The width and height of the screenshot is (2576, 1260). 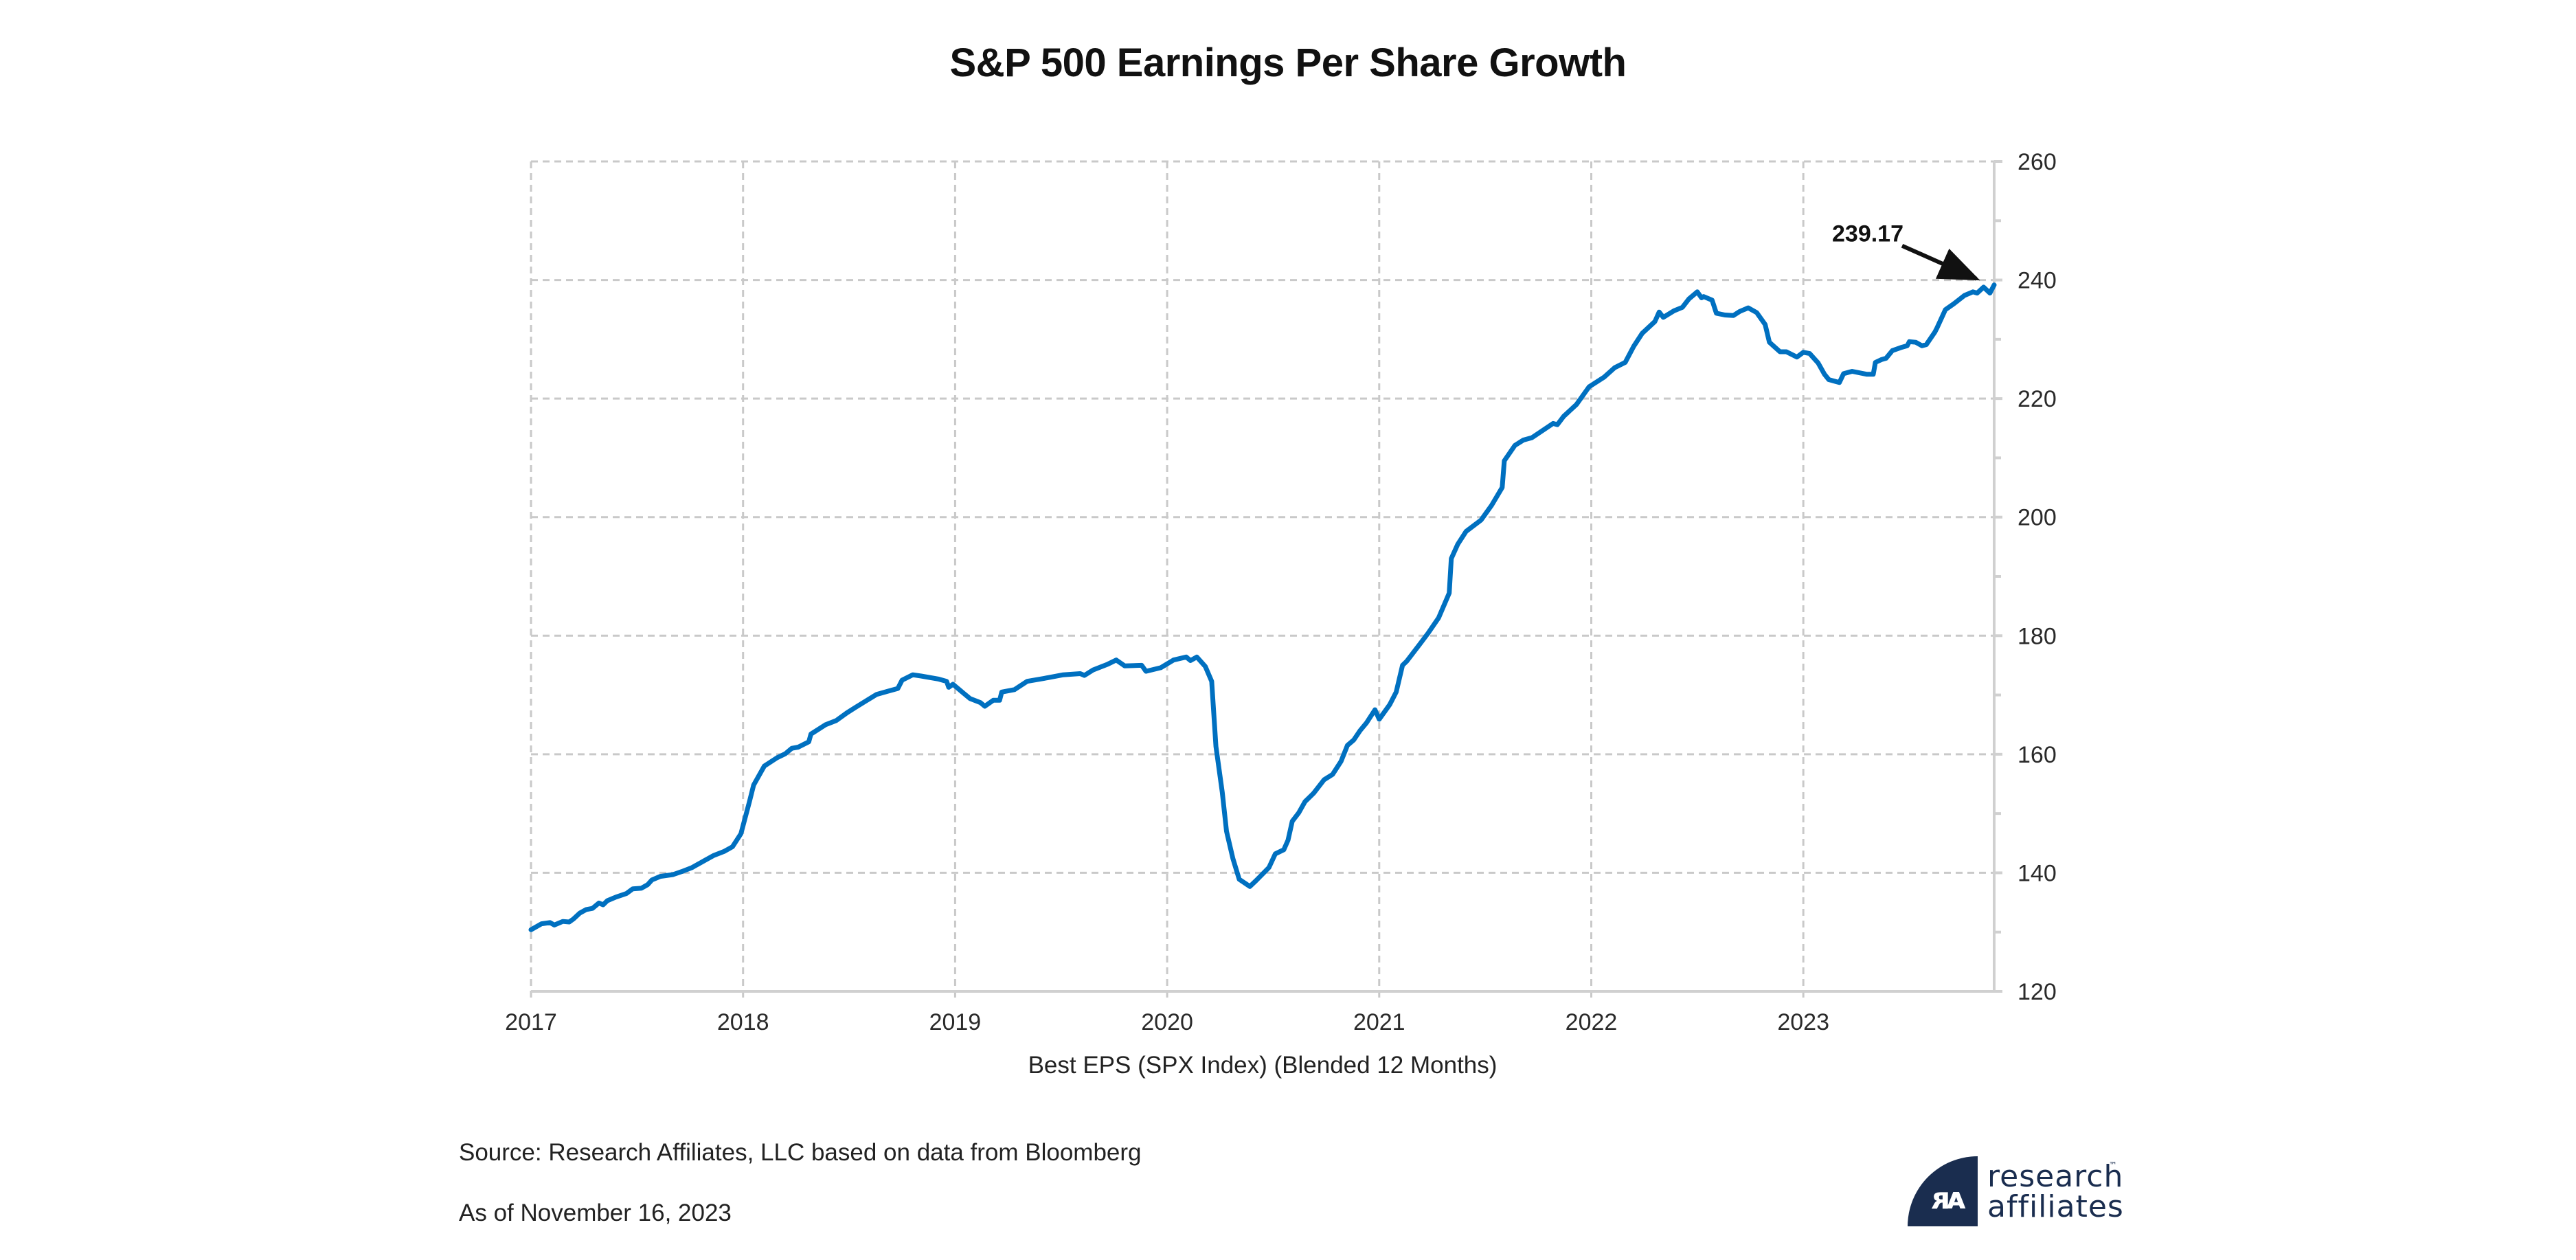 What do you see at coordinates (2037, 518) in the screenshot?
I see `y-tick-label: 200` at bounding box center [2037, 518].